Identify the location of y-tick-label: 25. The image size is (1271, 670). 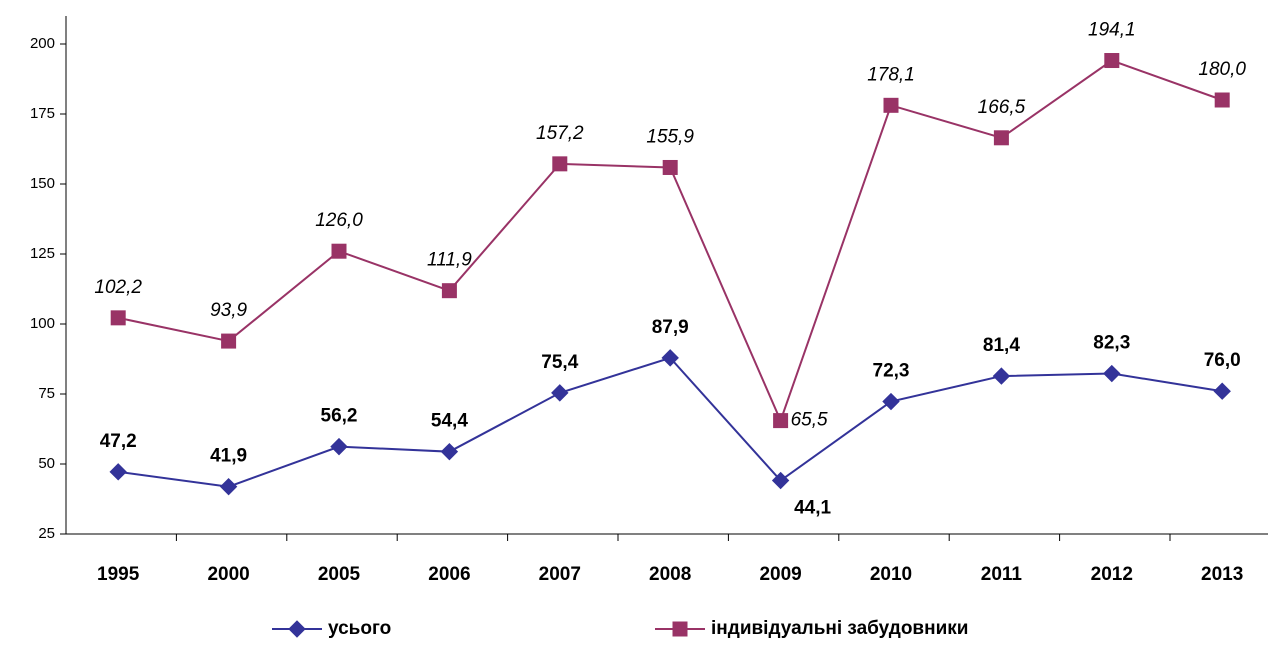
(46, 533).